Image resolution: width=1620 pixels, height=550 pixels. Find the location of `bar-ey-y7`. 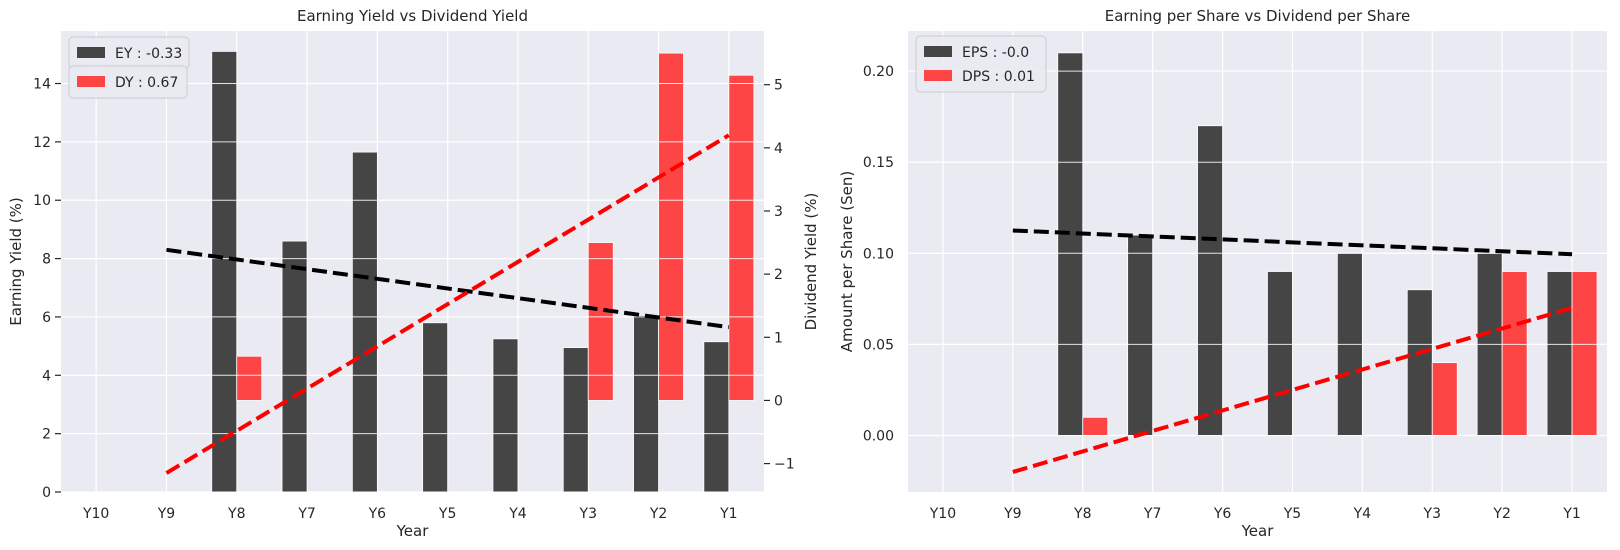

bar-ey-y7 is located at coordinates (294, 366).